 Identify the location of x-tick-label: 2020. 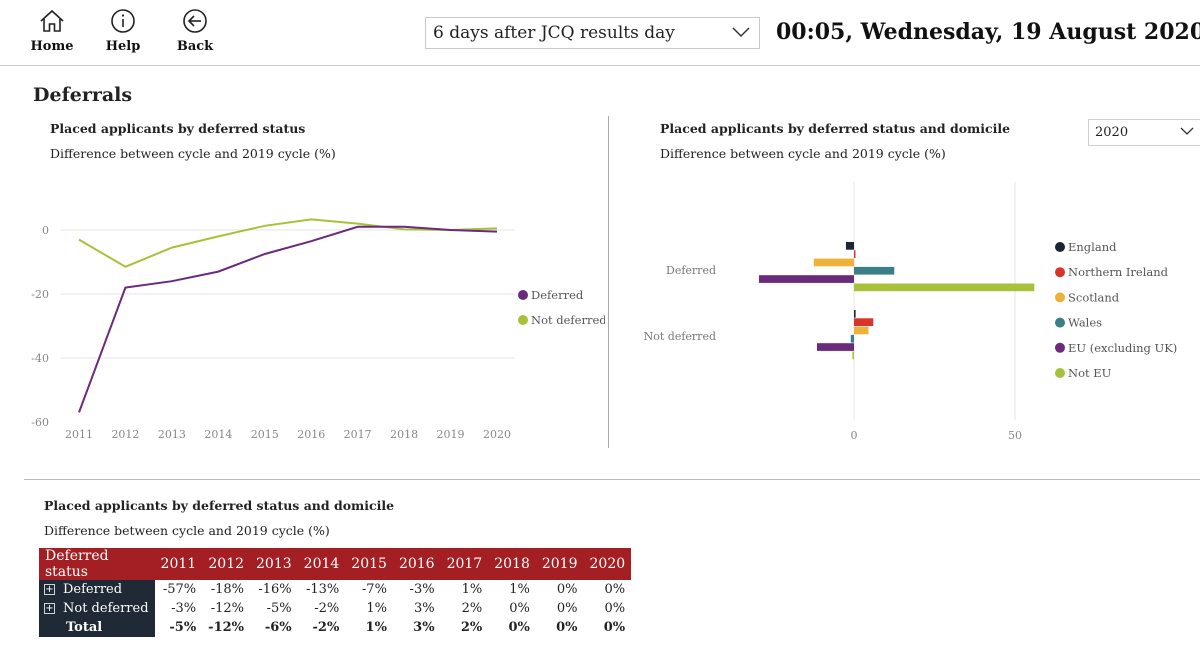
(497, 434).